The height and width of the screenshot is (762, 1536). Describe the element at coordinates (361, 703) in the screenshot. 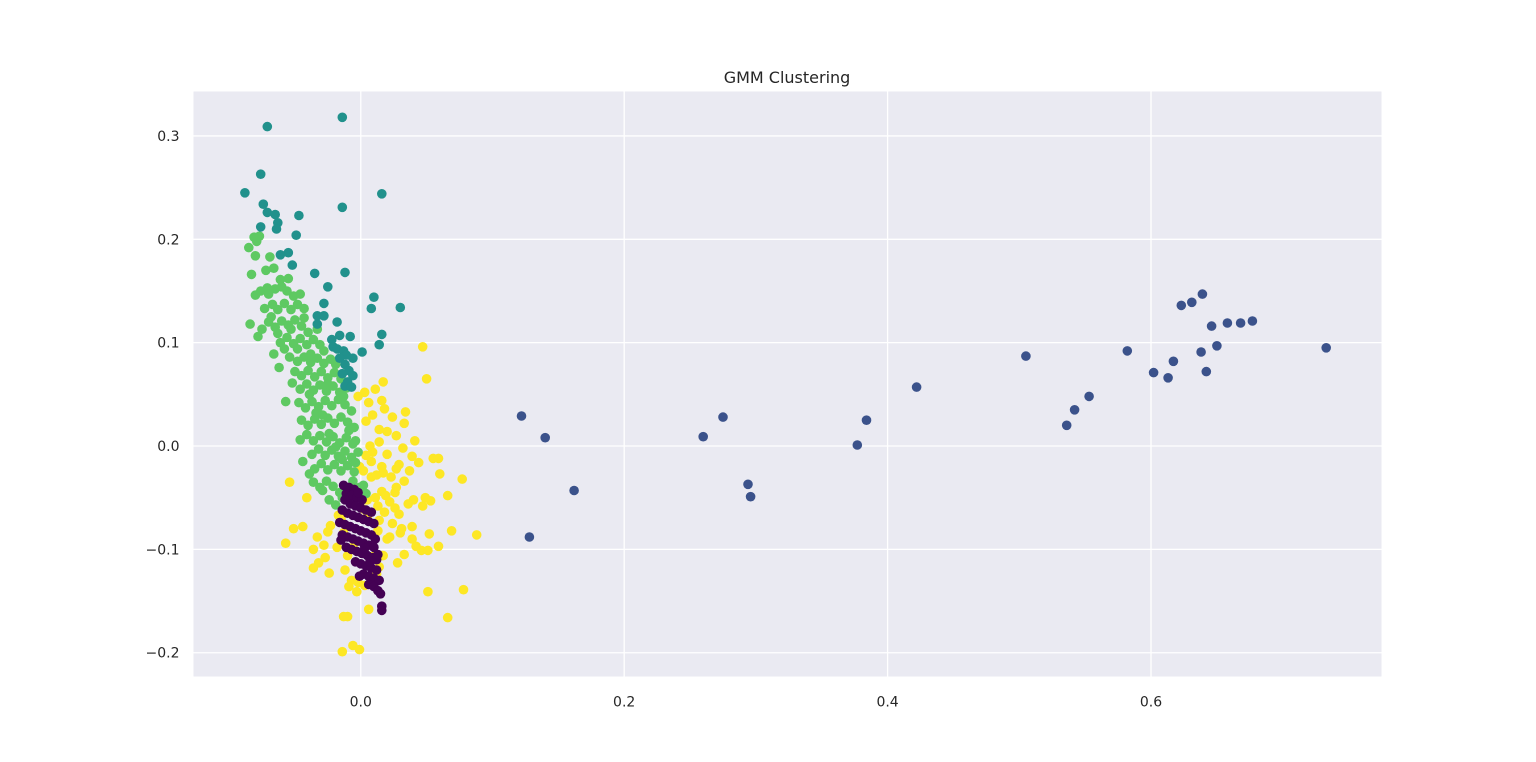

I see `x-tick-label: 0.0` at that location.